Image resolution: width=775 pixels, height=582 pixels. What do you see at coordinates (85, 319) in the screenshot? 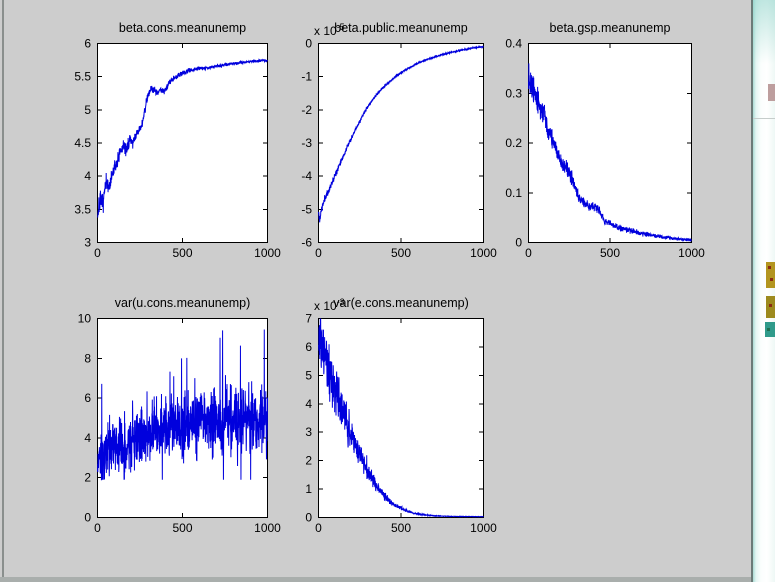
I see `svg-text: 10` at bounding box center [85, 319].